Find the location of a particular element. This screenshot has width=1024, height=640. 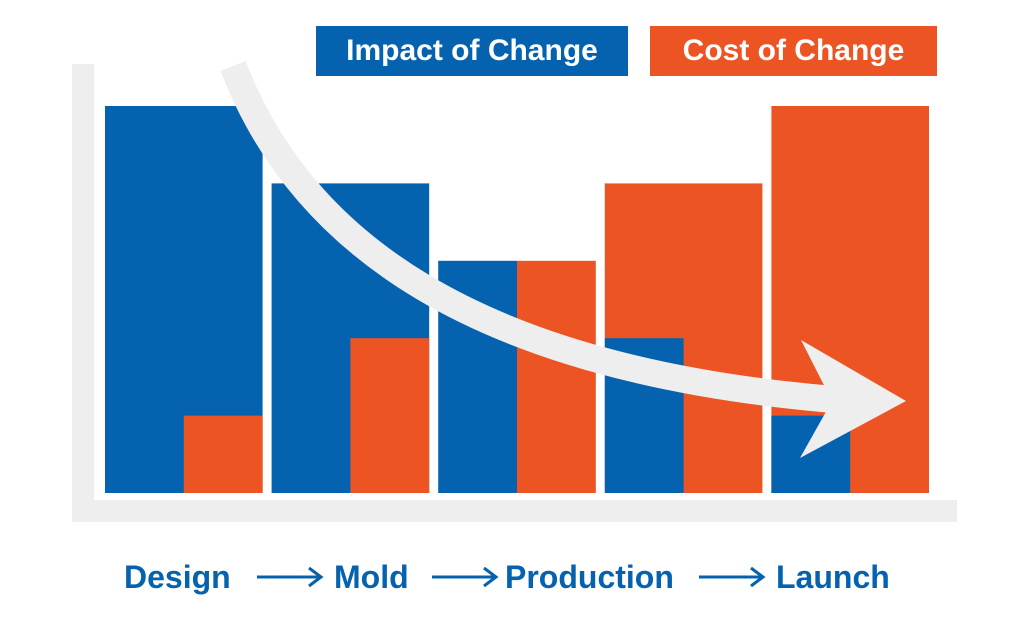

trend-arrow-head is located at coordinates (853, 399).